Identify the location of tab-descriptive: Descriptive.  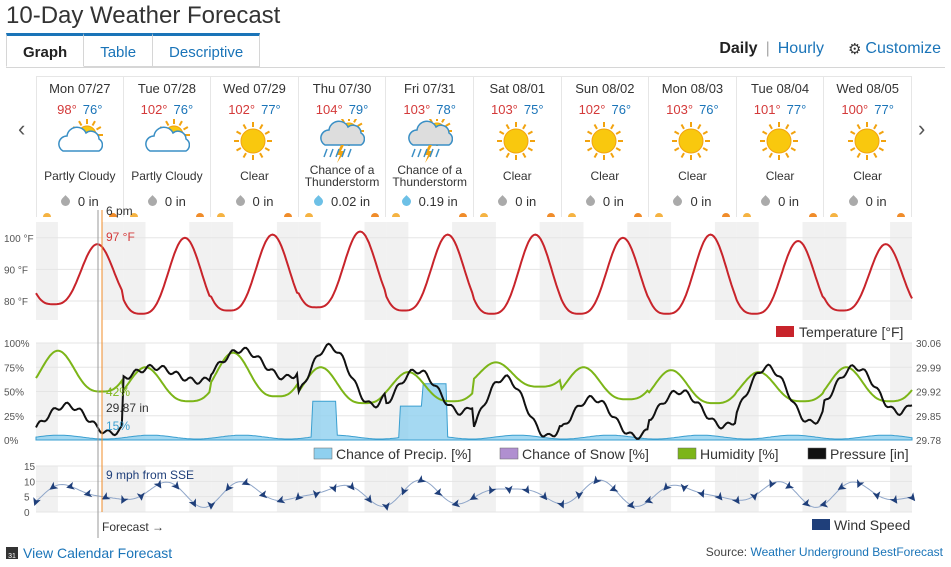
(207, 50).